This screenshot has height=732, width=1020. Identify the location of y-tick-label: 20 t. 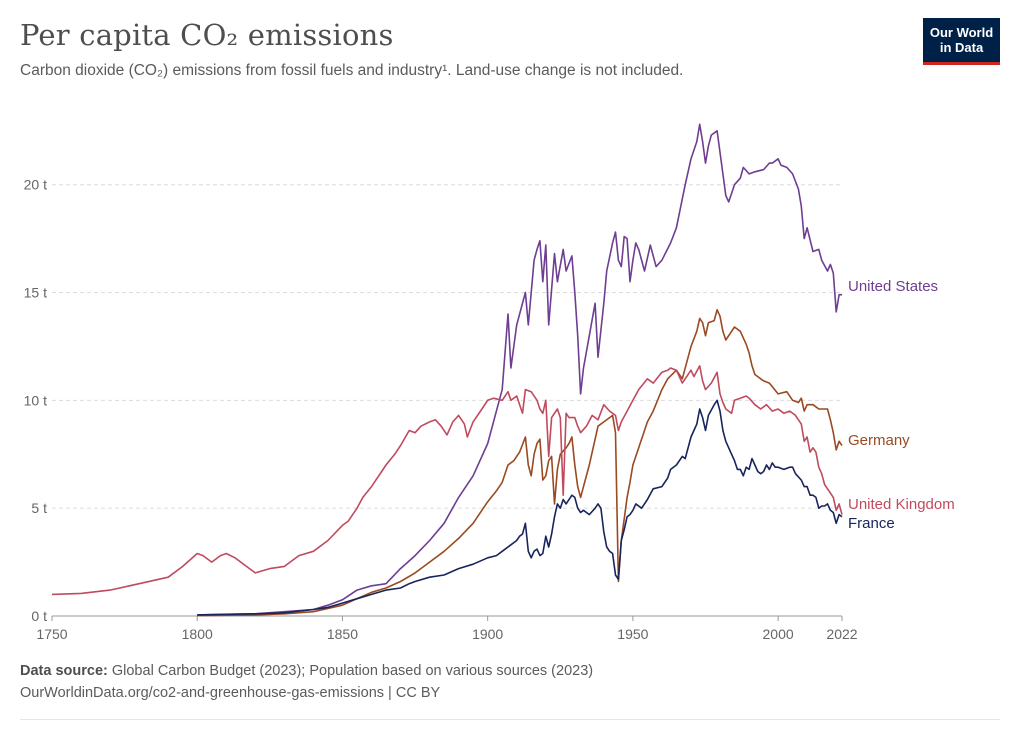
(35, 185).